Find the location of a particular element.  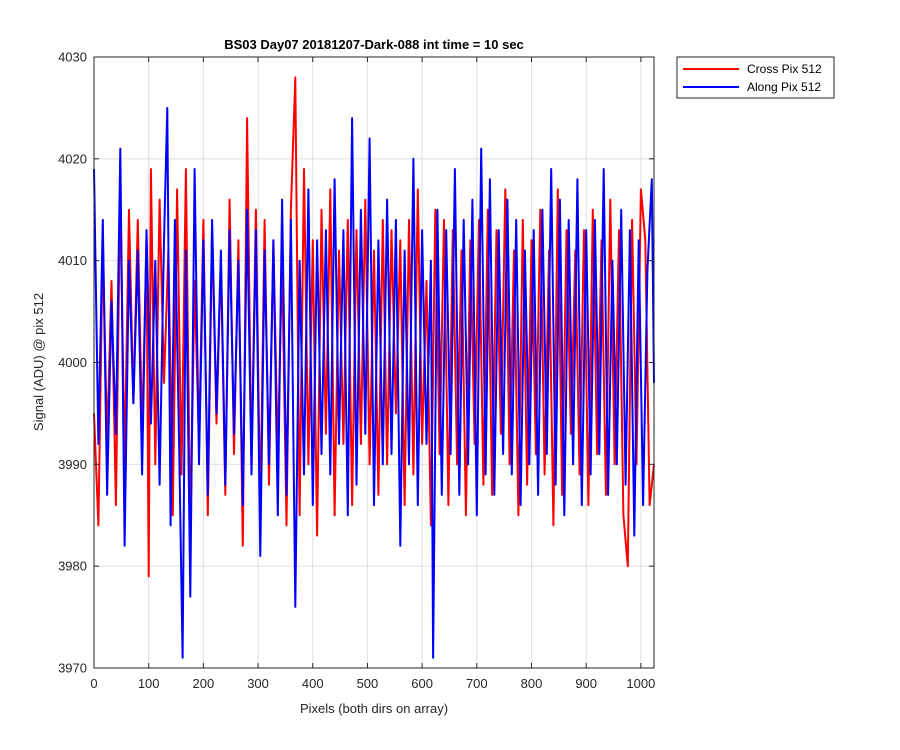

x-tick-label: 700 is located at coordinates (477, 683).